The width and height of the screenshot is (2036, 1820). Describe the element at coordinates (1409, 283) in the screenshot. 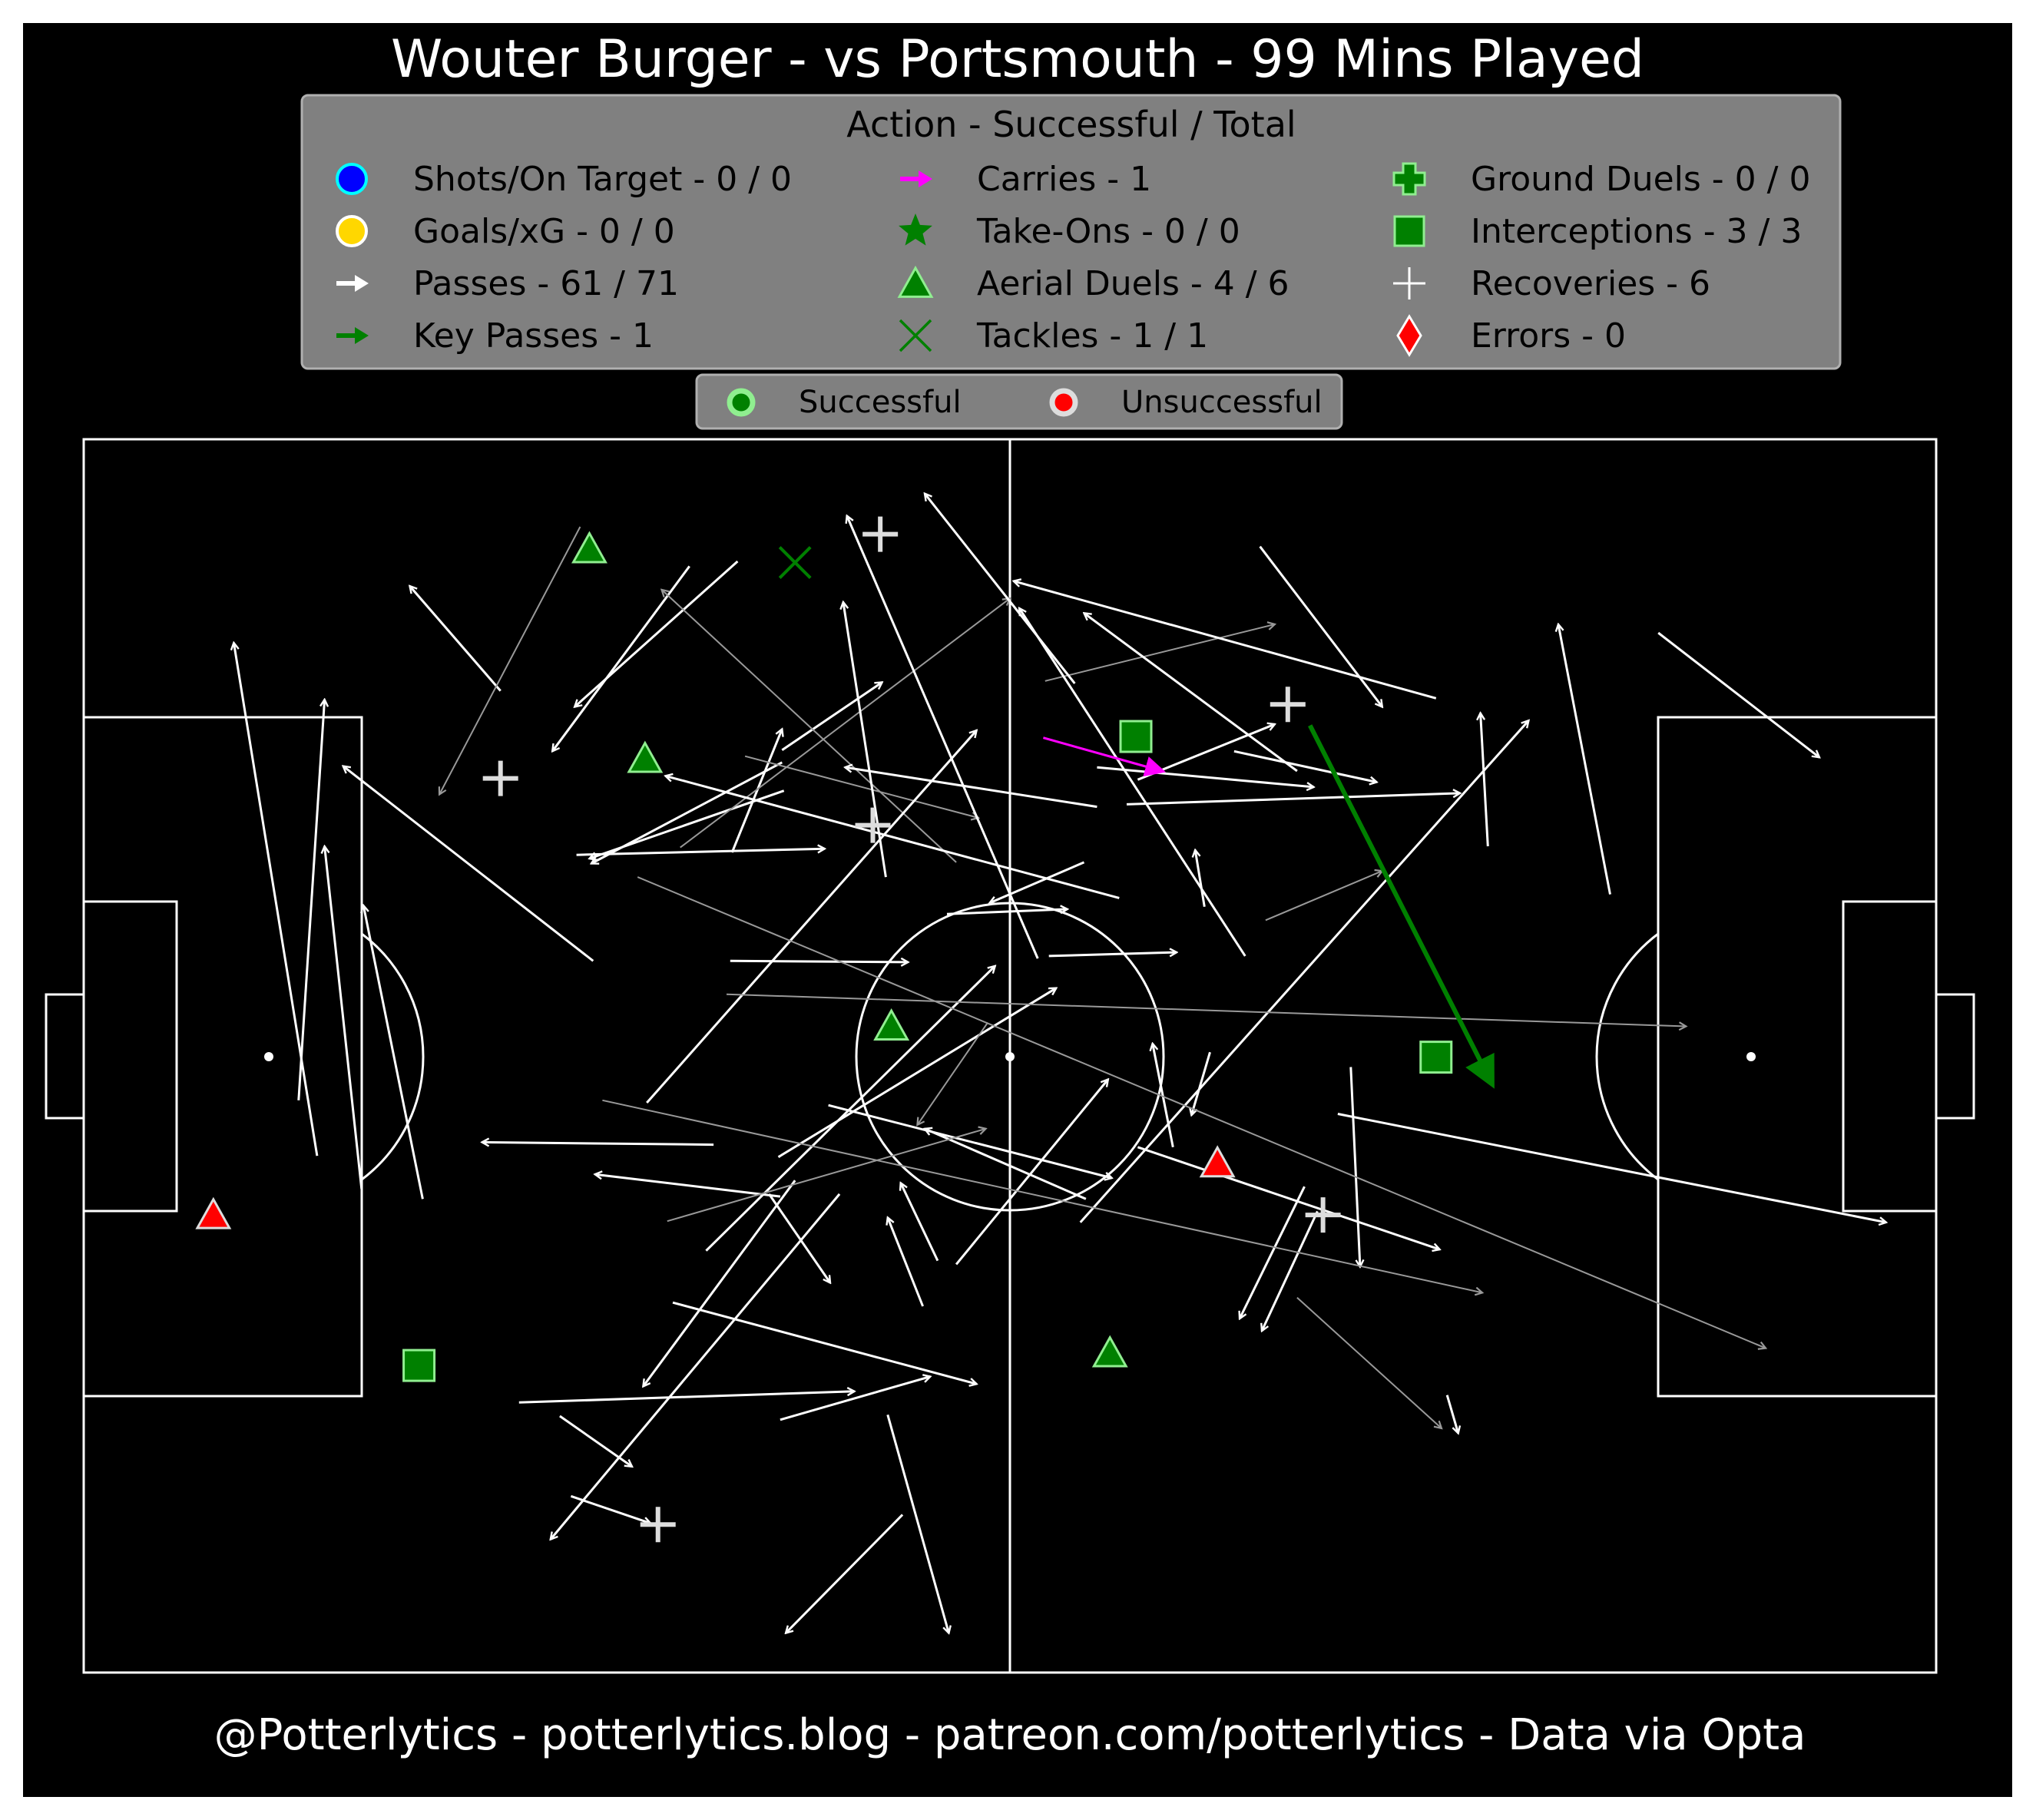

I see `recoveries-plus-icon` at that location.